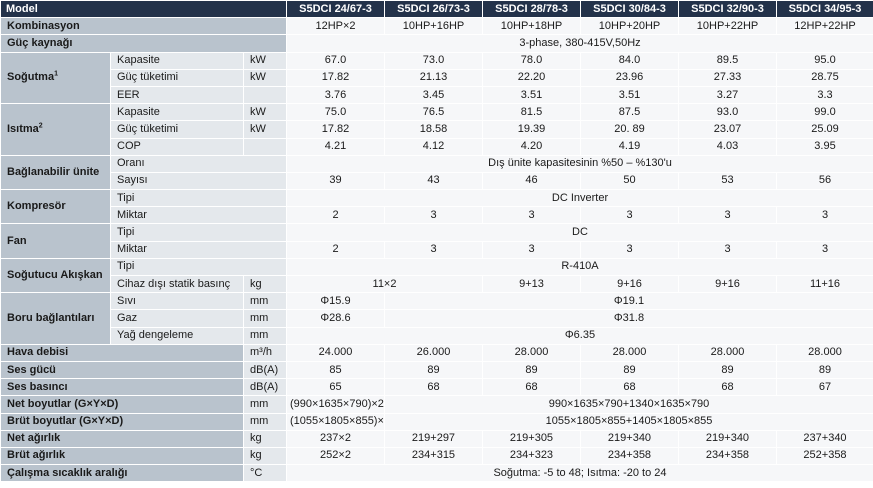  I want to click on table-cell: 219+340, so click(727, 438).